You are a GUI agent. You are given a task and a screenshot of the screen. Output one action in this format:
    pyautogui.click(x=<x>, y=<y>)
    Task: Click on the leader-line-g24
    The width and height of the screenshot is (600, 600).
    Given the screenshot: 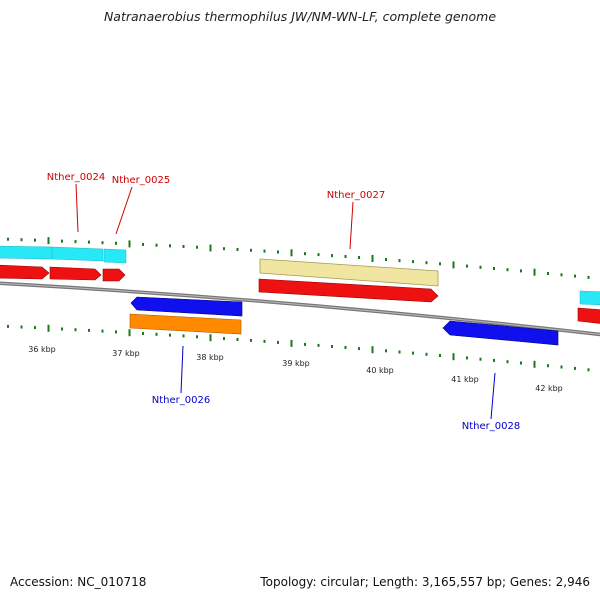 What is the action you would take?
    pyautogui.click(x=77, y=208)
    